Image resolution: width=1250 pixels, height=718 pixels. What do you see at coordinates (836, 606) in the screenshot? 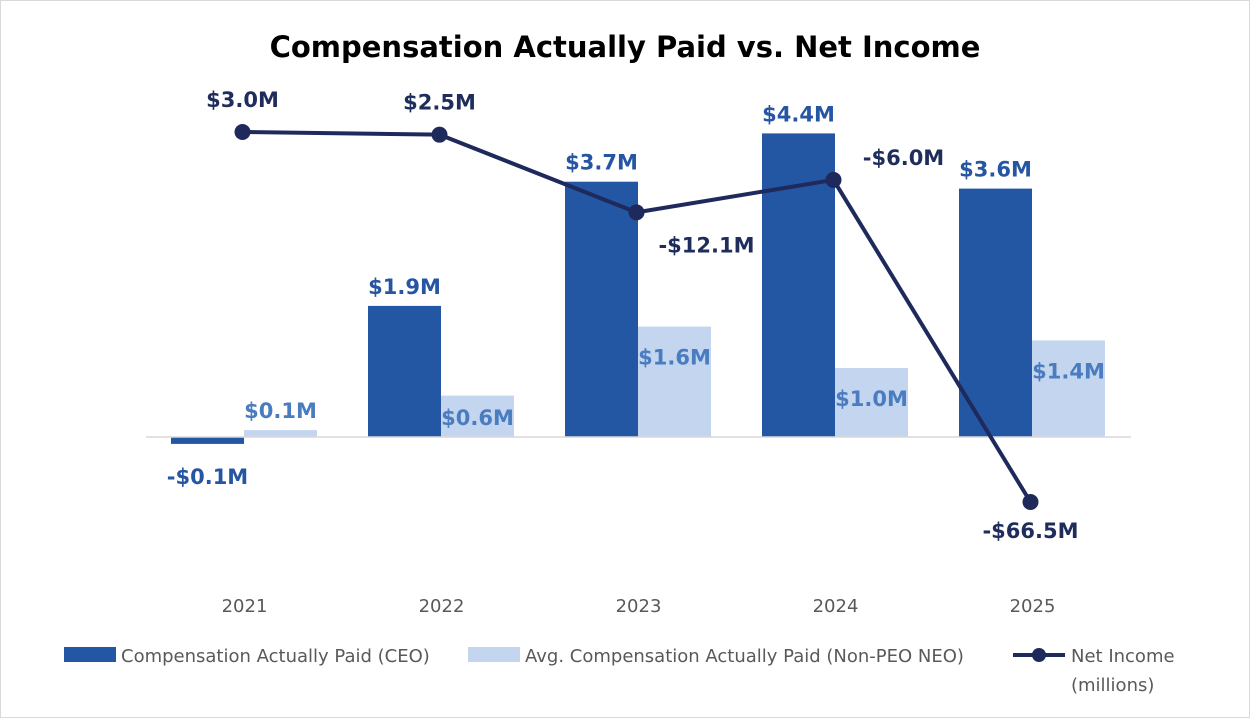
I see `x-tick-2024: 2024` at bounding box center [836, 606].